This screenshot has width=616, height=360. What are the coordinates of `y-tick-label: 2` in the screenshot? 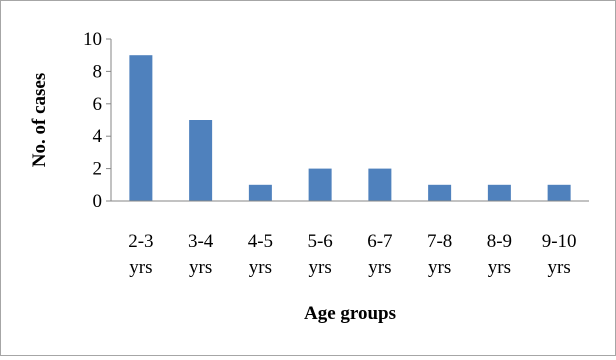 It's located at (98, 169).